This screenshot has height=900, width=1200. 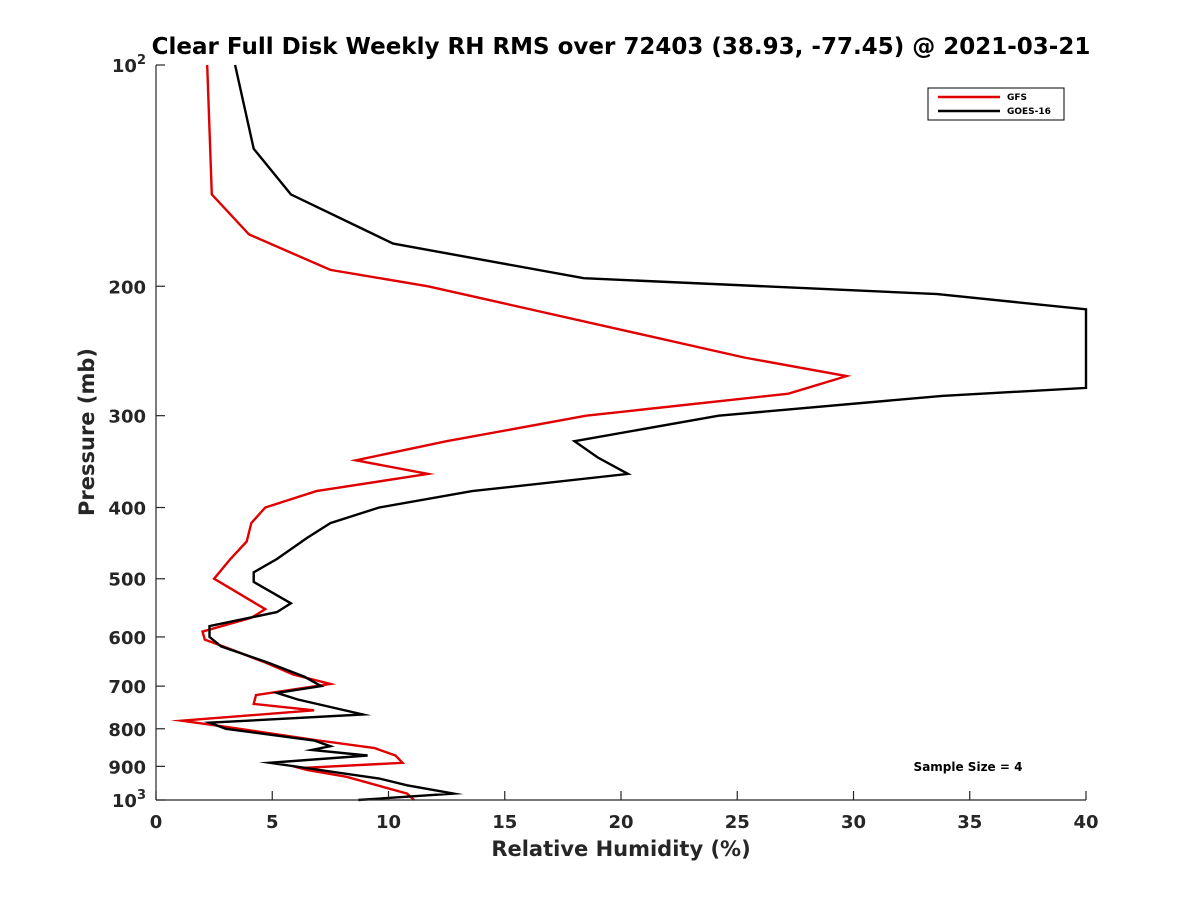 I want to click on y-tick-label: 700, so click(x=127, y=687).